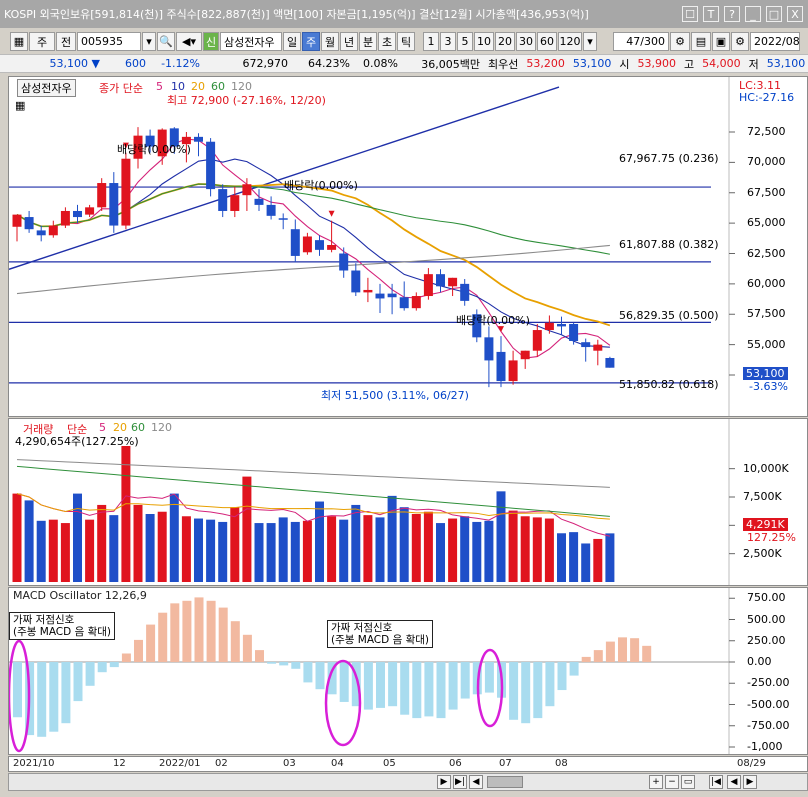  Describe the element at coordinates (246, 100) in the screenshot. I see `high-note: 최고 72,900 (-27.16%, 12/20)` at that location.